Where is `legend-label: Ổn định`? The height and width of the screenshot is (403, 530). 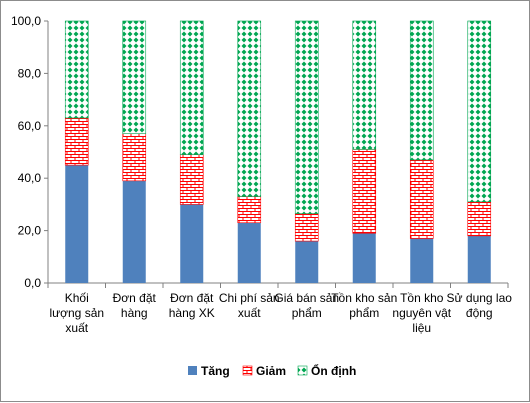 legend-label: Ổn định is located at coordinates (333, 370).